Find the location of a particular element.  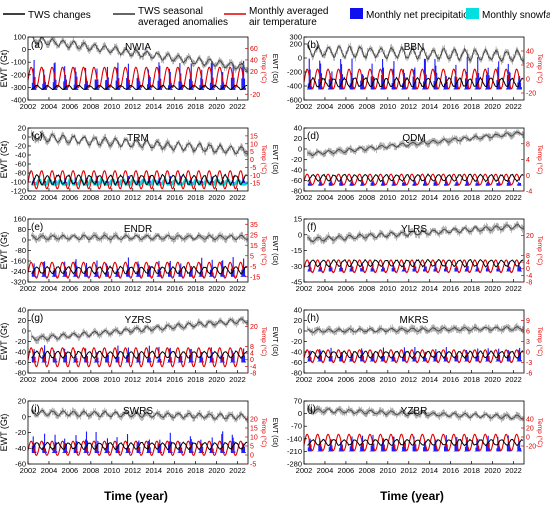

y-tick-label: 0 is located at coordinates (300, 234).